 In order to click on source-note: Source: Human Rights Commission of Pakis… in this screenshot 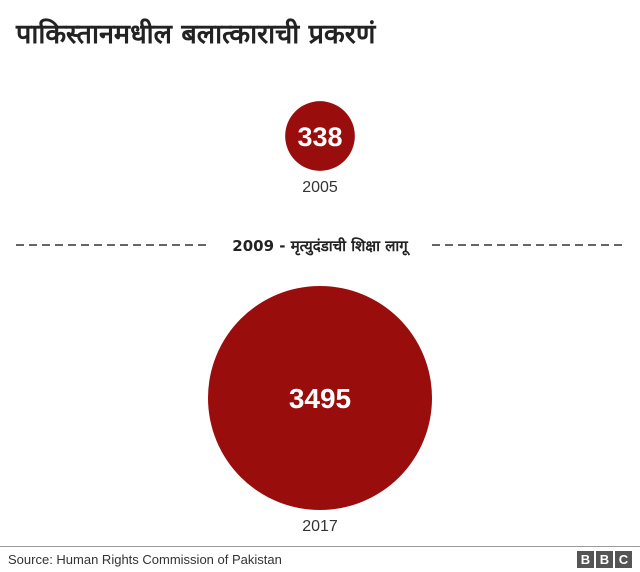, I will do `click(145, 559)`.